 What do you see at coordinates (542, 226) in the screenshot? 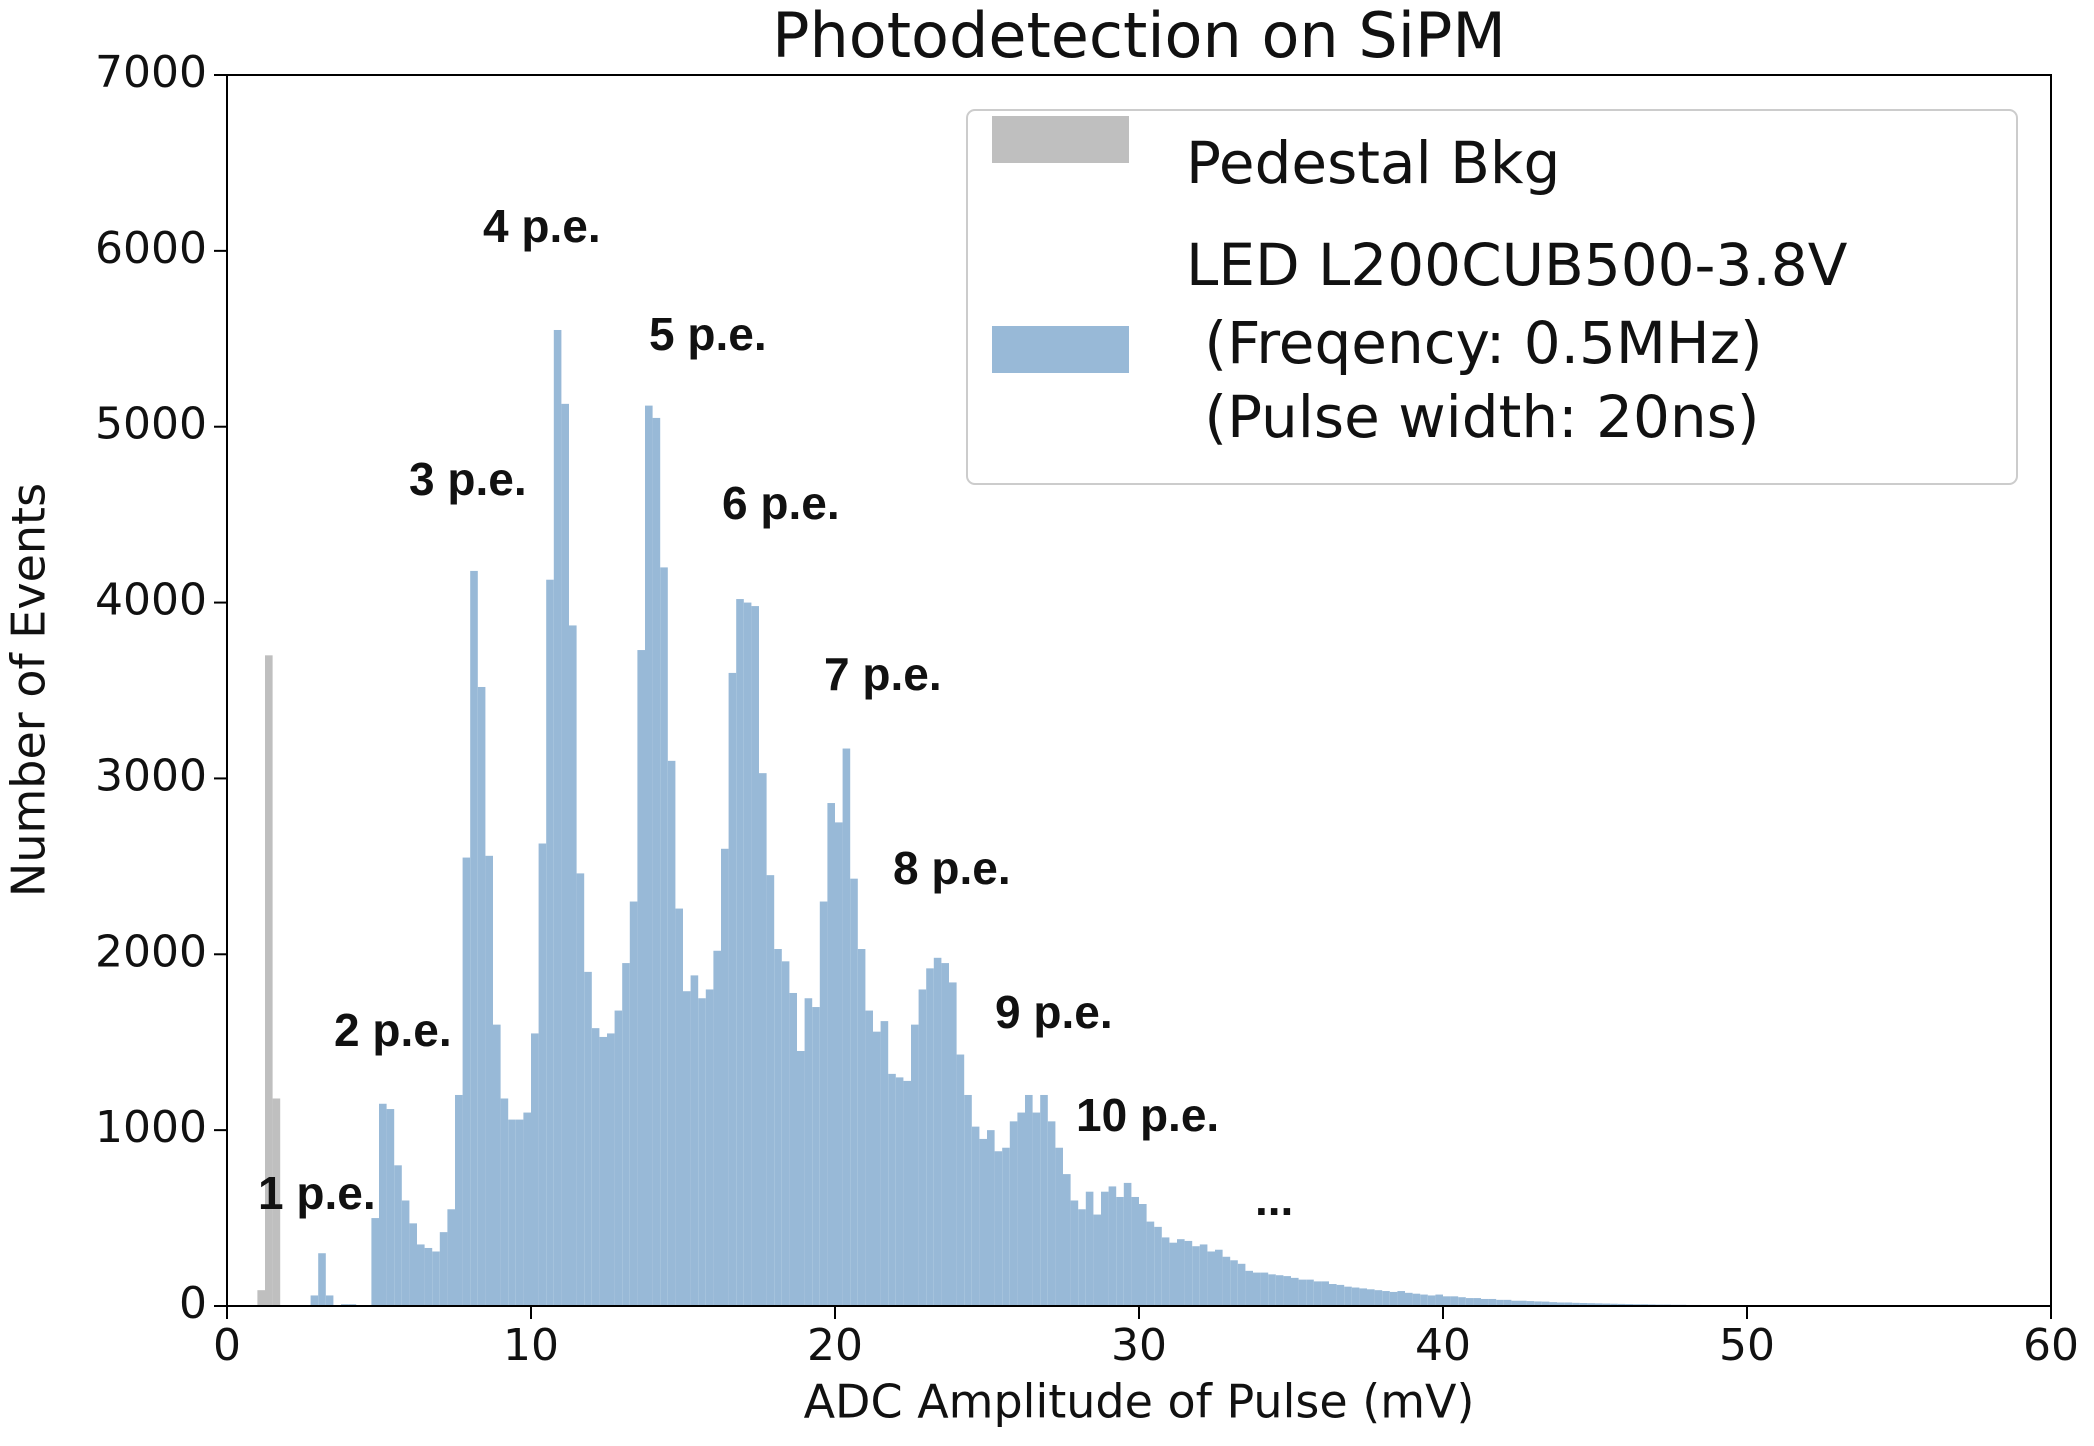
I see `peak-annotation: 4 p.e.` at bounding box center [542, 226].